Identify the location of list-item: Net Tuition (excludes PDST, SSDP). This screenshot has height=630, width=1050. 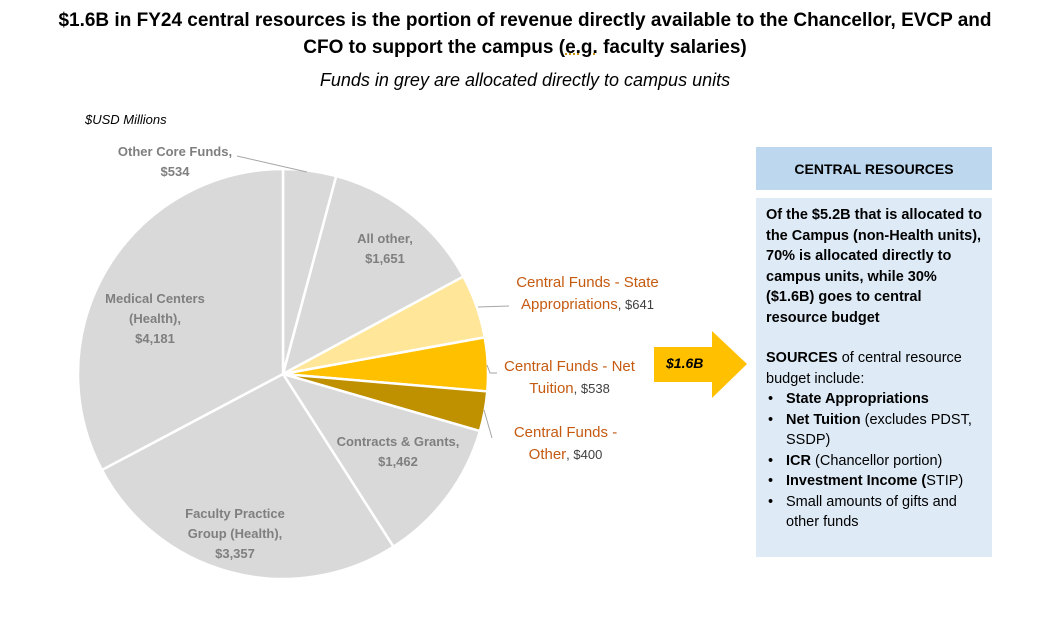
(875, 430).